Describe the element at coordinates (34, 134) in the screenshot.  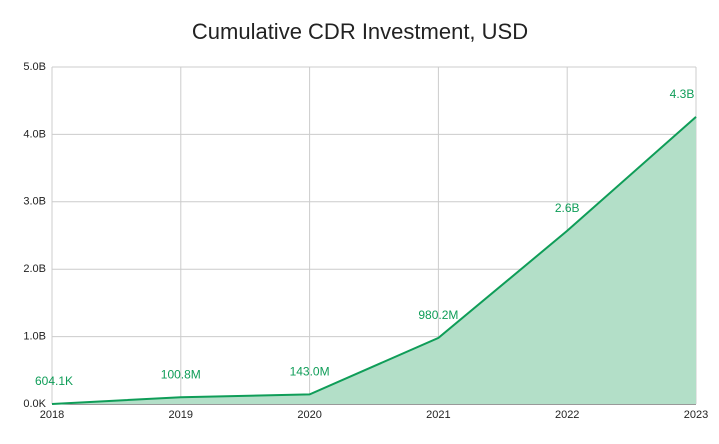
I see `y-tick-label: 4.0B` at that location.